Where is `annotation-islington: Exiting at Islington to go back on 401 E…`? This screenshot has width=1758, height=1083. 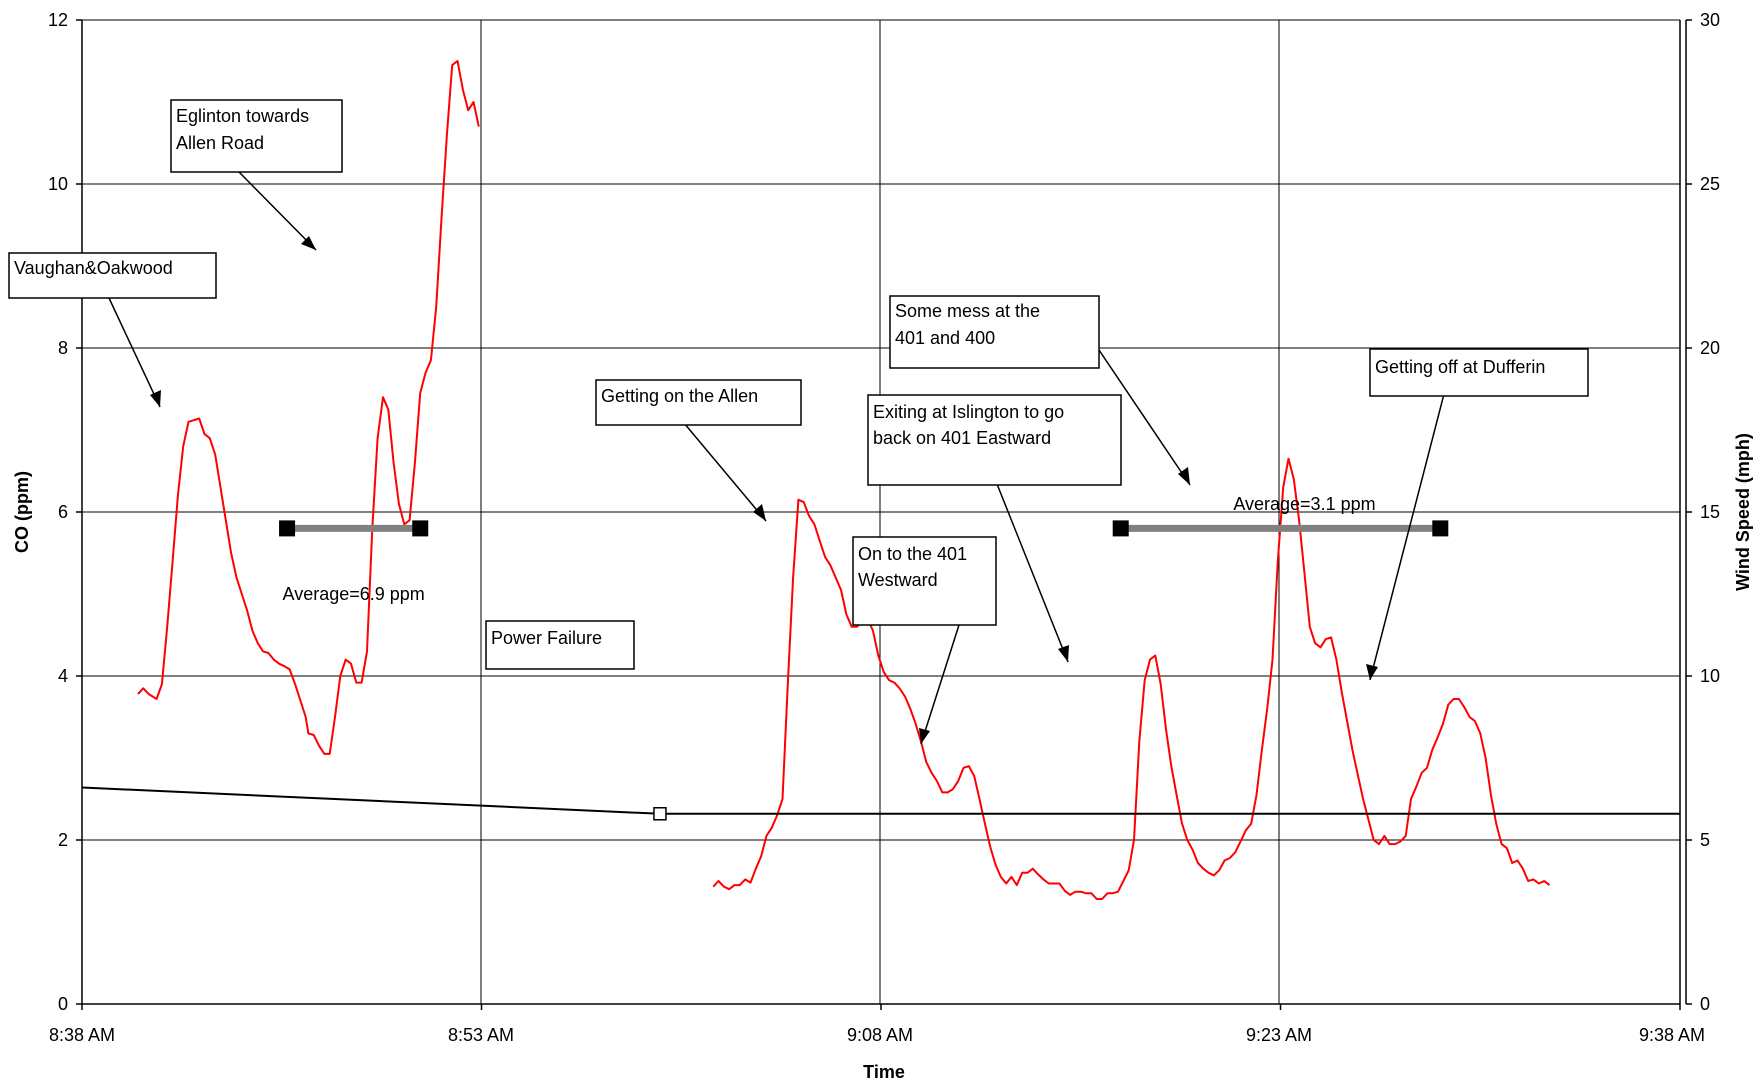
annotation-islington: Exiting at Islington to go back on 401 E… is located at coordinates (994, 440).